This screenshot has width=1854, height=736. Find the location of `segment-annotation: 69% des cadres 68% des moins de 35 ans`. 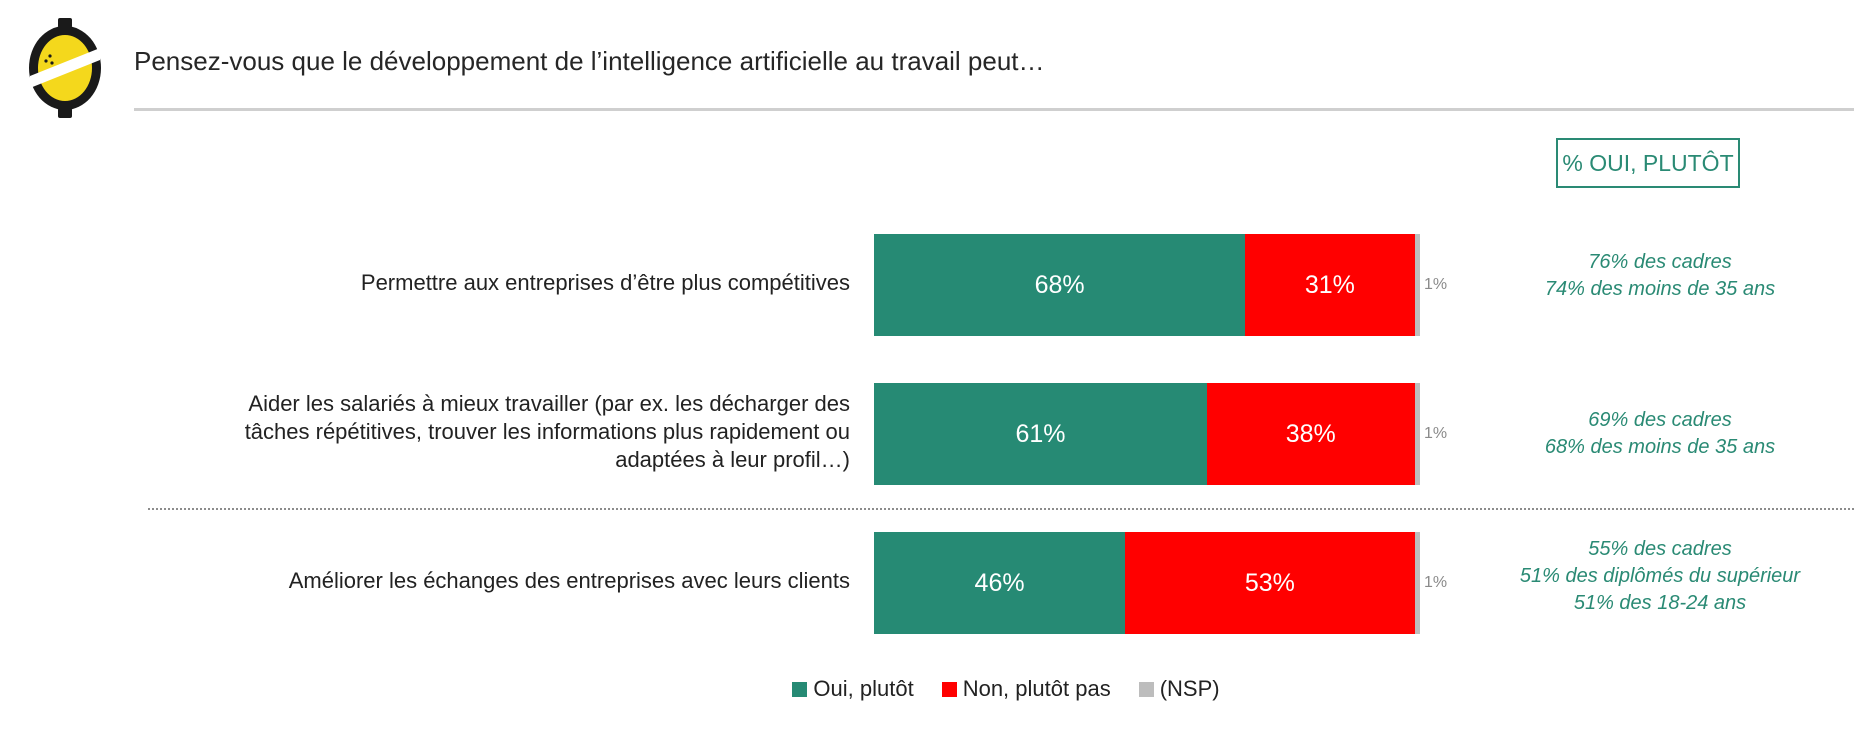

segment-annotation: 69% des cadres 68% des moins de 35 ans is located at coordinates (1660, 434).